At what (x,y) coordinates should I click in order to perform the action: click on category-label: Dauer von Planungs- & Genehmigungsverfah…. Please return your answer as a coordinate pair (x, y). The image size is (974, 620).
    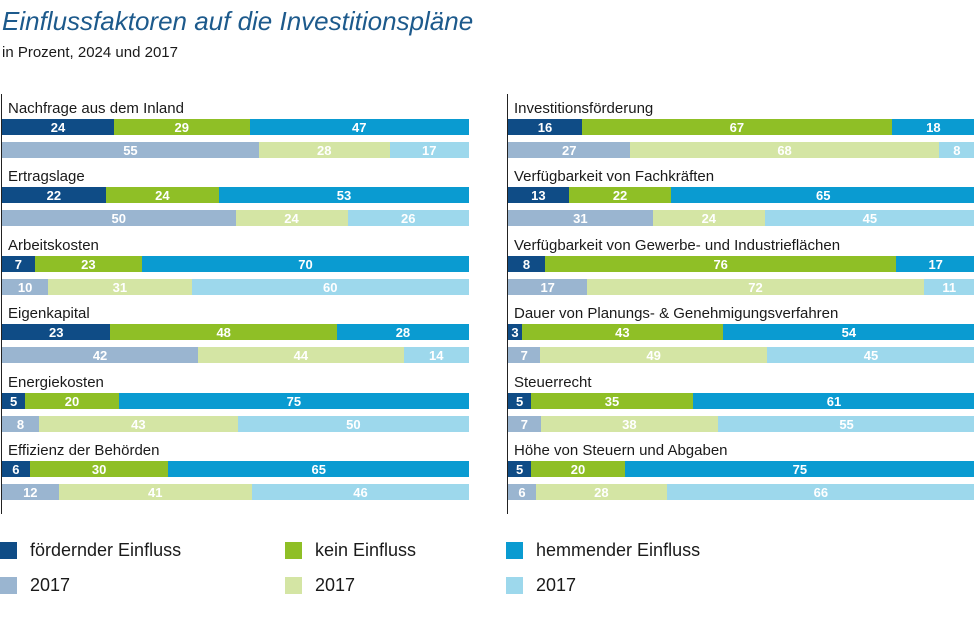
    Looking at the image, I should click on (676, 313).